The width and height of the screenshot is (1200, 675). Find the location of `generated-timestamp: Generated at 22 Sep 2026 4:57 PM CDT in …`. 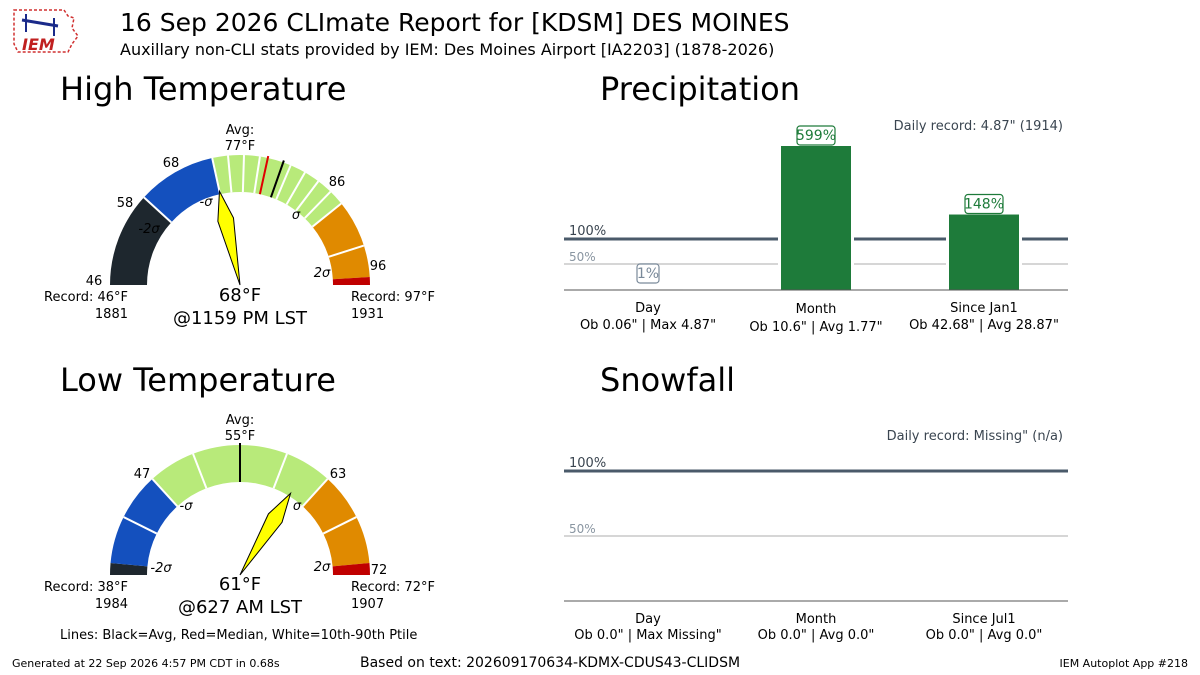

generated-timestamp: Generated at 22 Sep 2026 4:57 PM CDT in … is located at coordinates (146, 663).